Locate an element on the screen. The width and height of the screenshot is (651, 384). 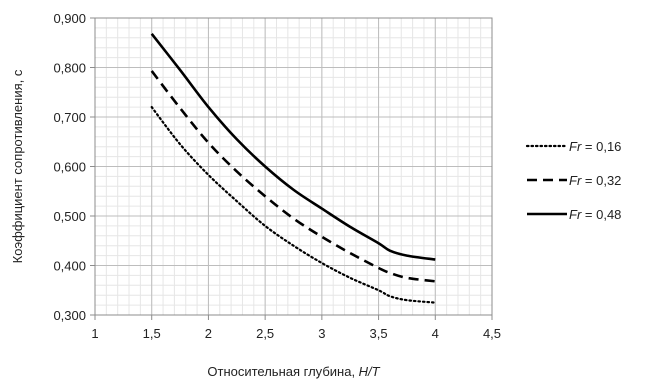
y-tick-label: 0,300 is located at coordinates (69, 315).